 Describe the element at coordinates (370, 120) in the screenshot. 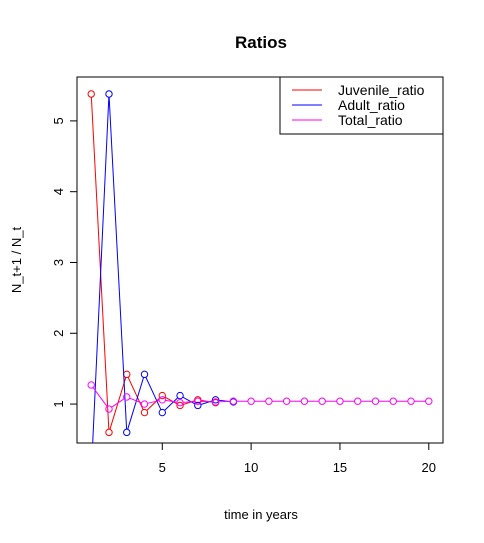

I see `legend-label-total-ratio: Total_ratio` at that location.